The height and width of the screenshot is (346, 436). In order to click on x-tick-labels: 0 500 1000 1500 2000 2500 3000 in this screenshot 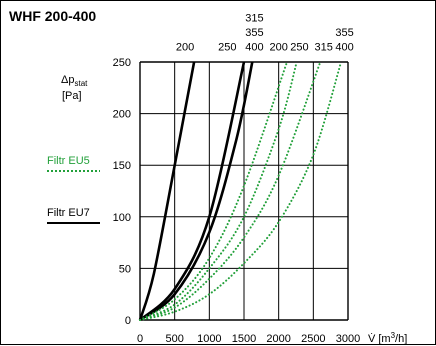, I will do `click(248, 339)`.